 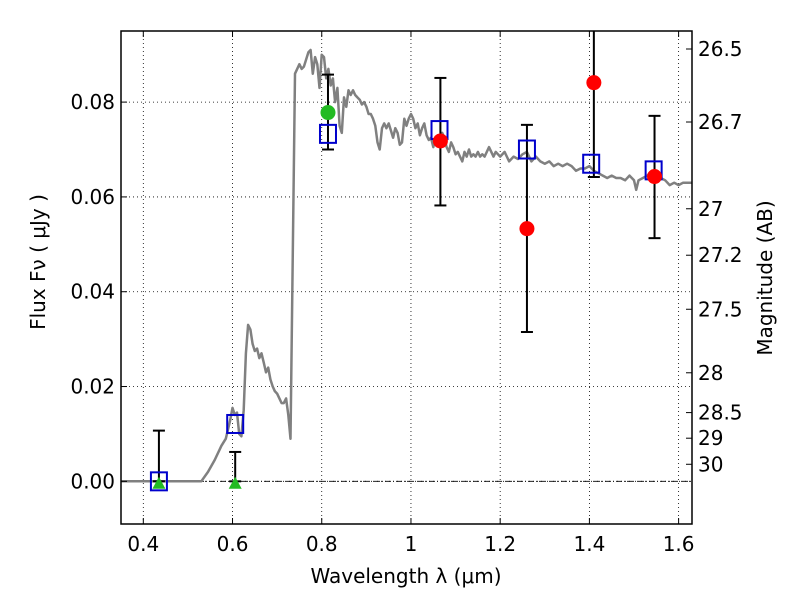 I want to click on right-tick-label: 27.2, so click(x=720, y=255).